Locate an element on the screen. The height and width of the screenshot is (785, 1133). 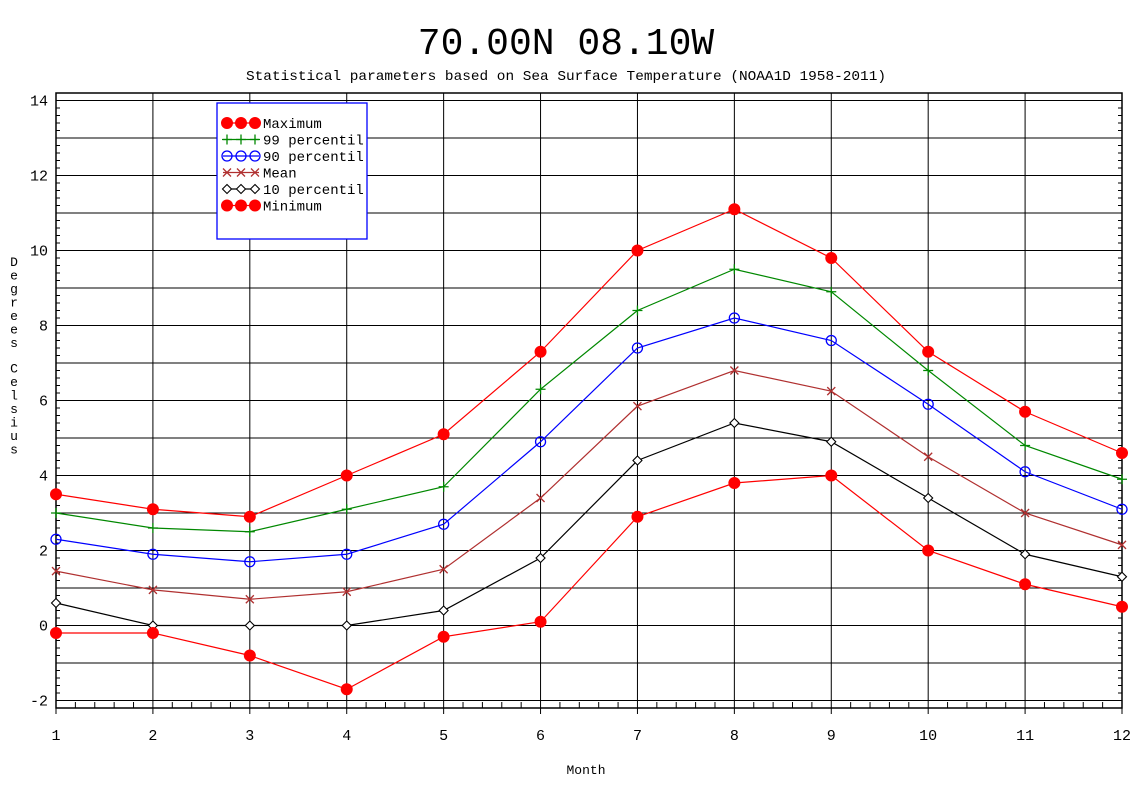
legend-entry: 90 percentil is located at coordinates (292, 158).